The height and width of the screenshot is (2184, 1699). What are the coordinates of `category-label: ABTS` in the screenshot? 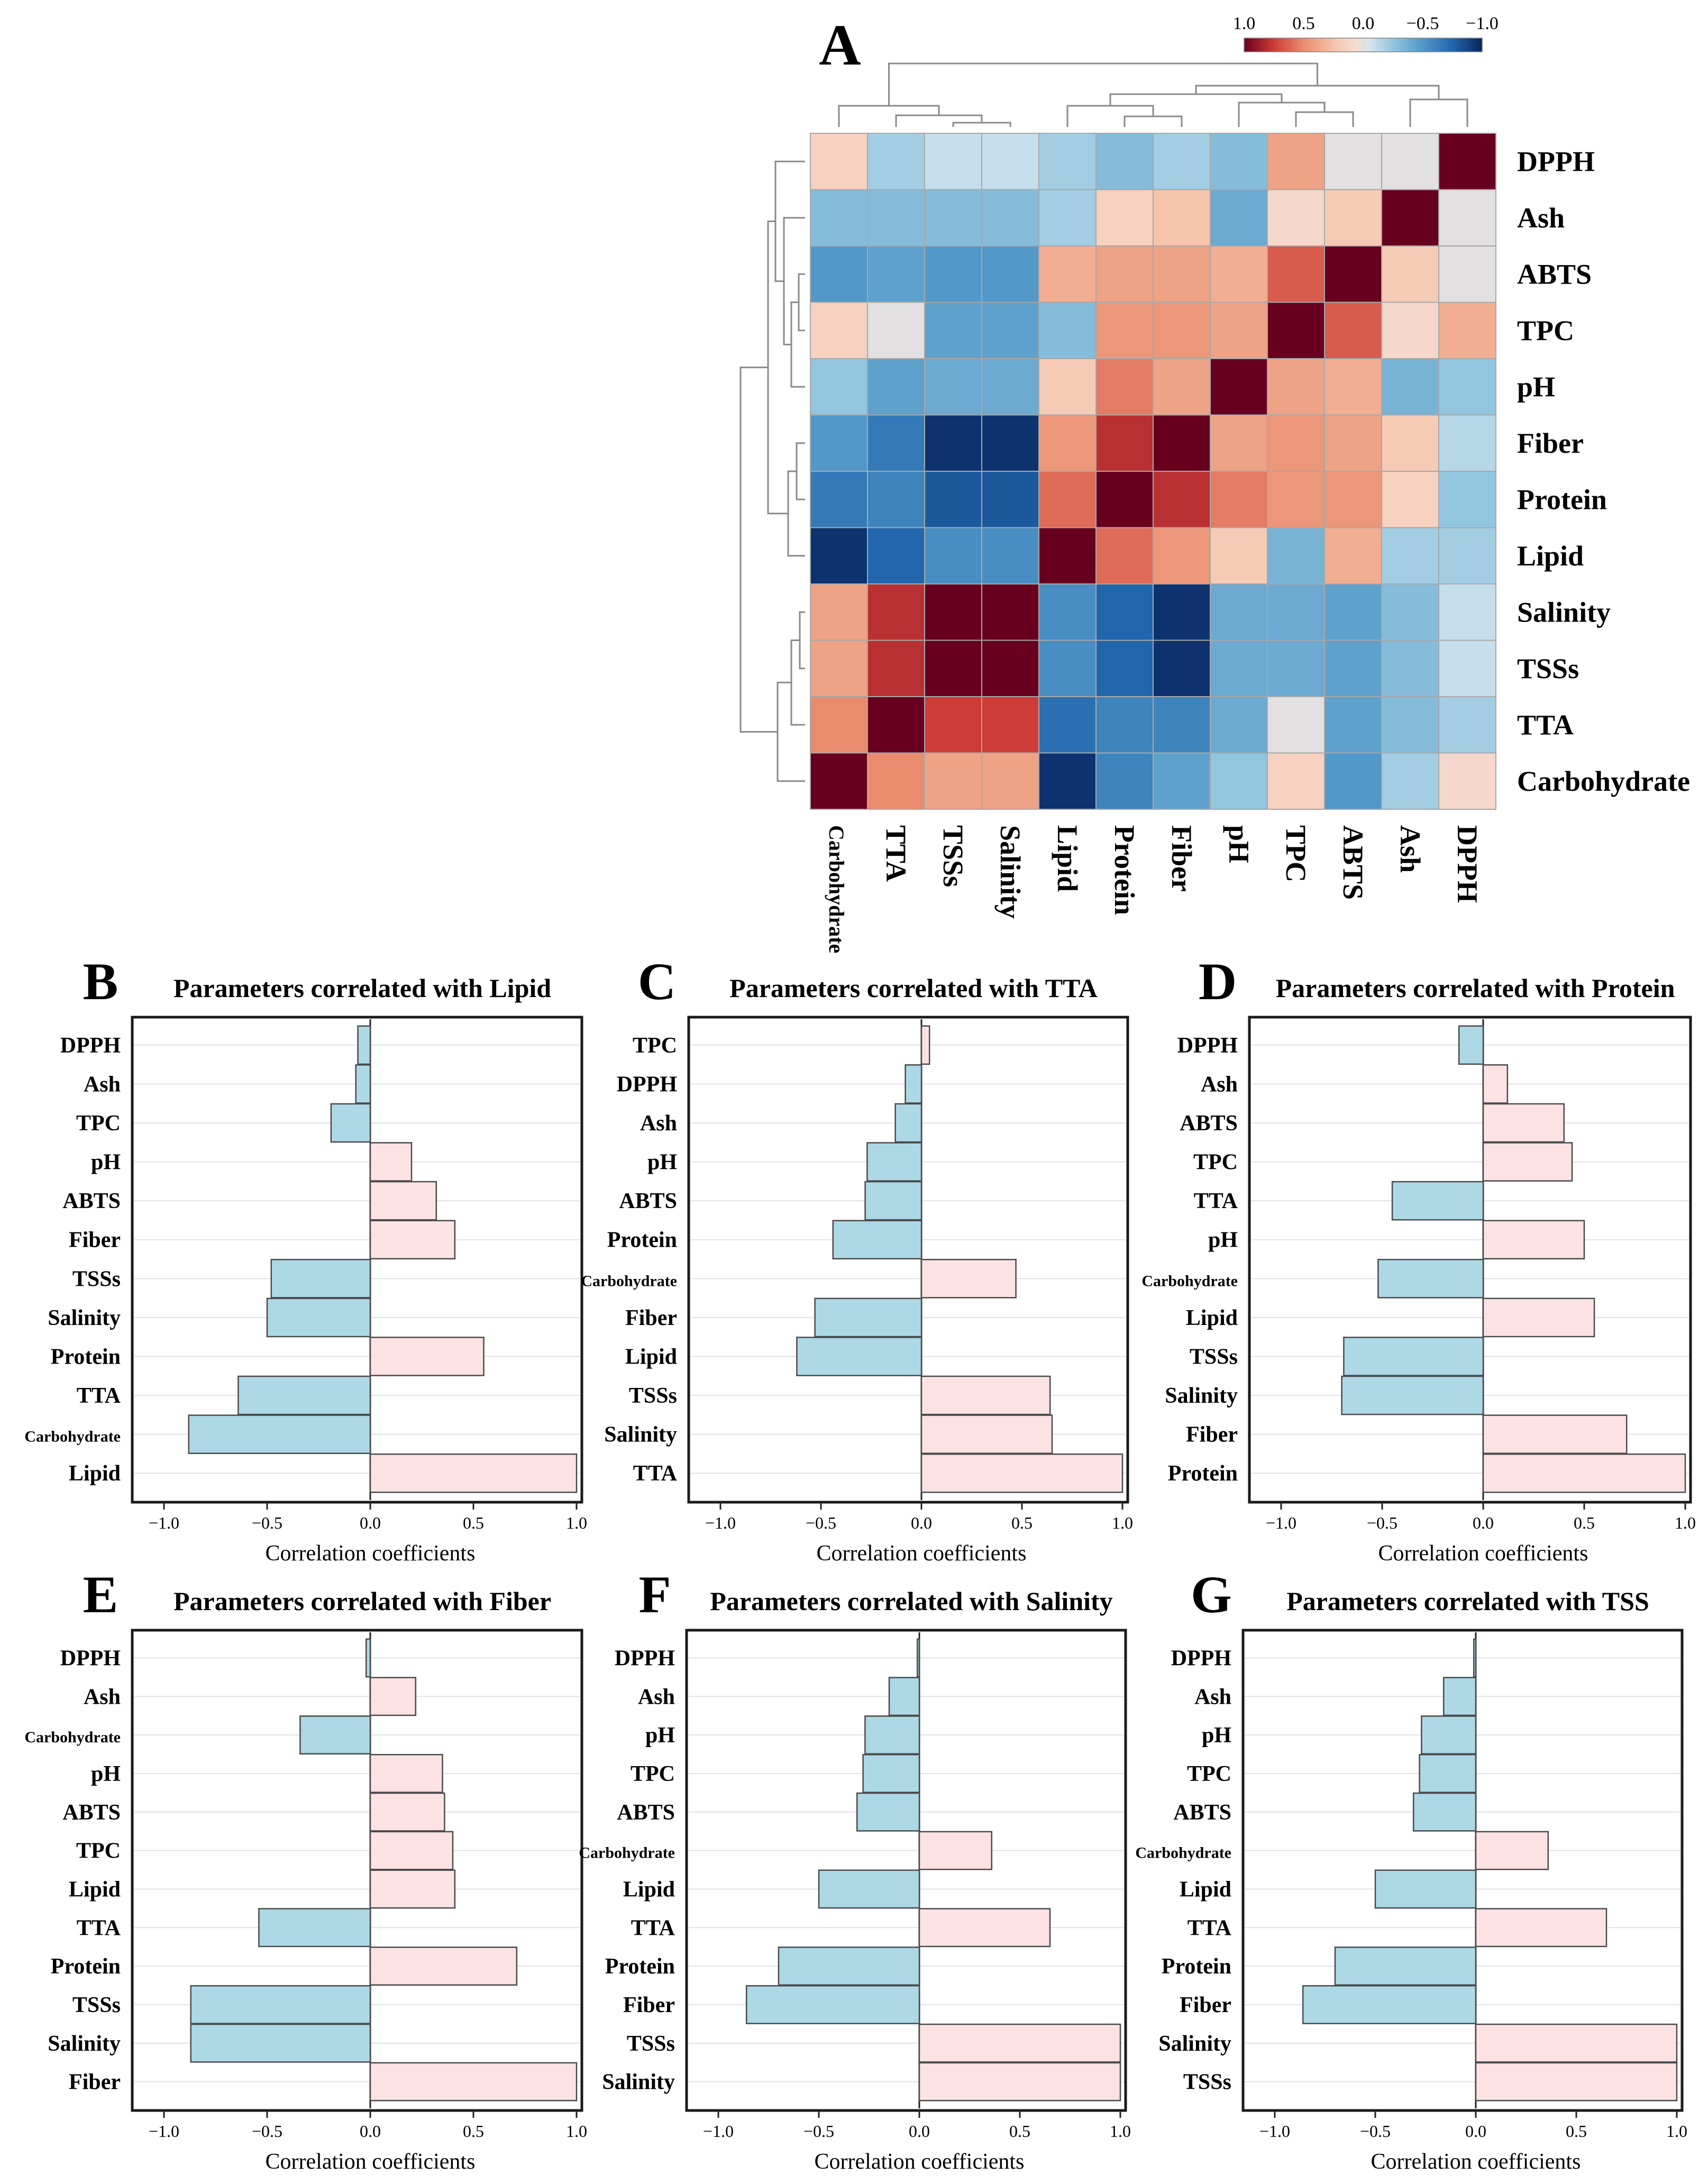 It's located at (1202, 1813).